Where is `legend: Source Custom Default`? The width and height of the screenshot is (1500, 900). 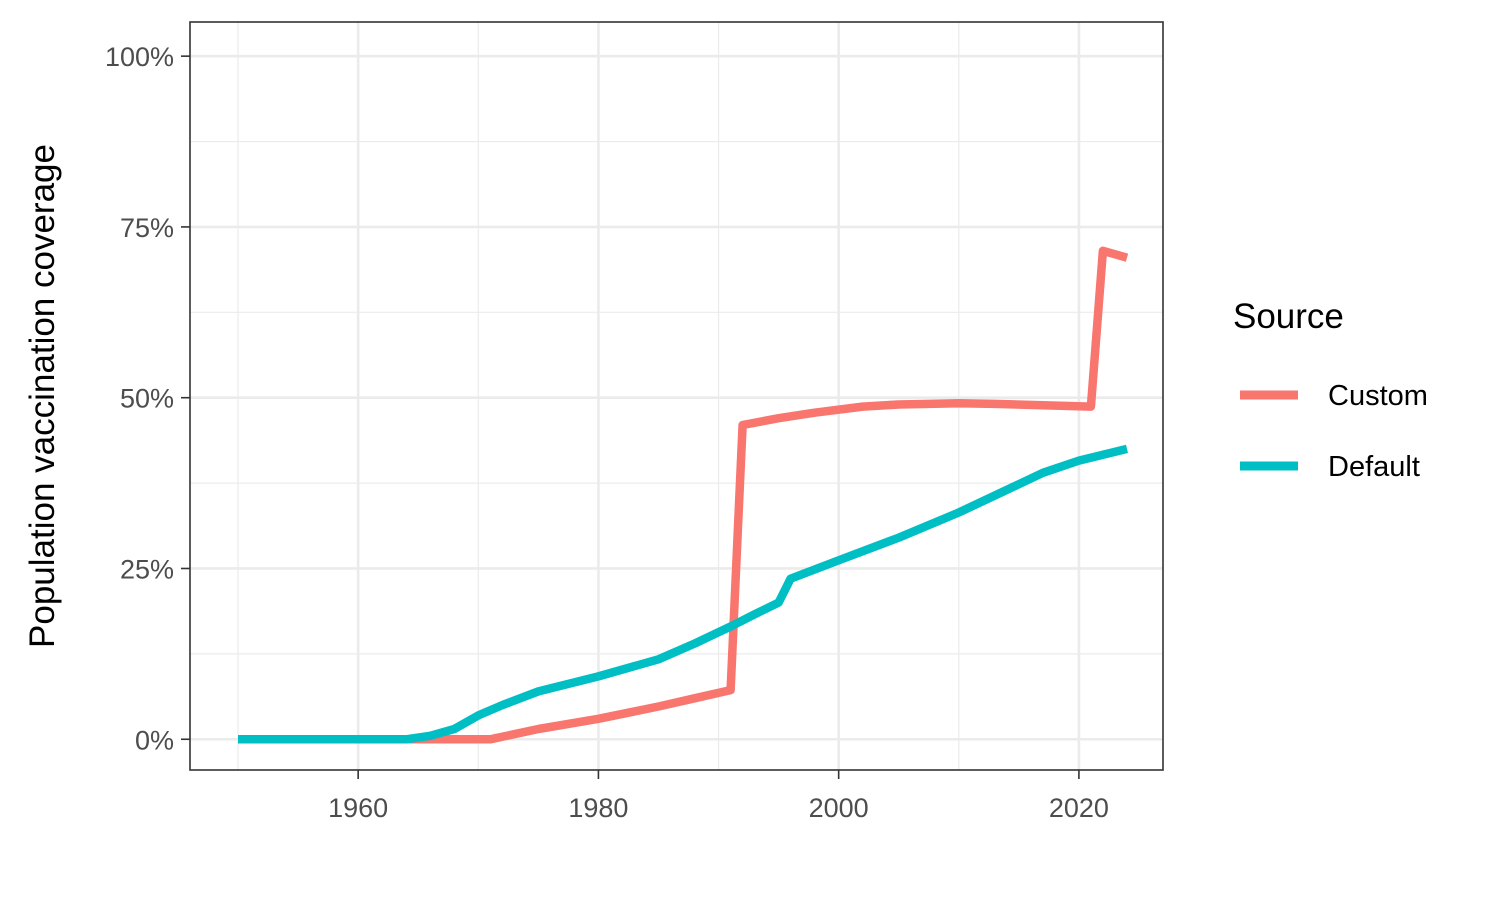
legend: Source Custom Default is located at coordinates (1330, 390).